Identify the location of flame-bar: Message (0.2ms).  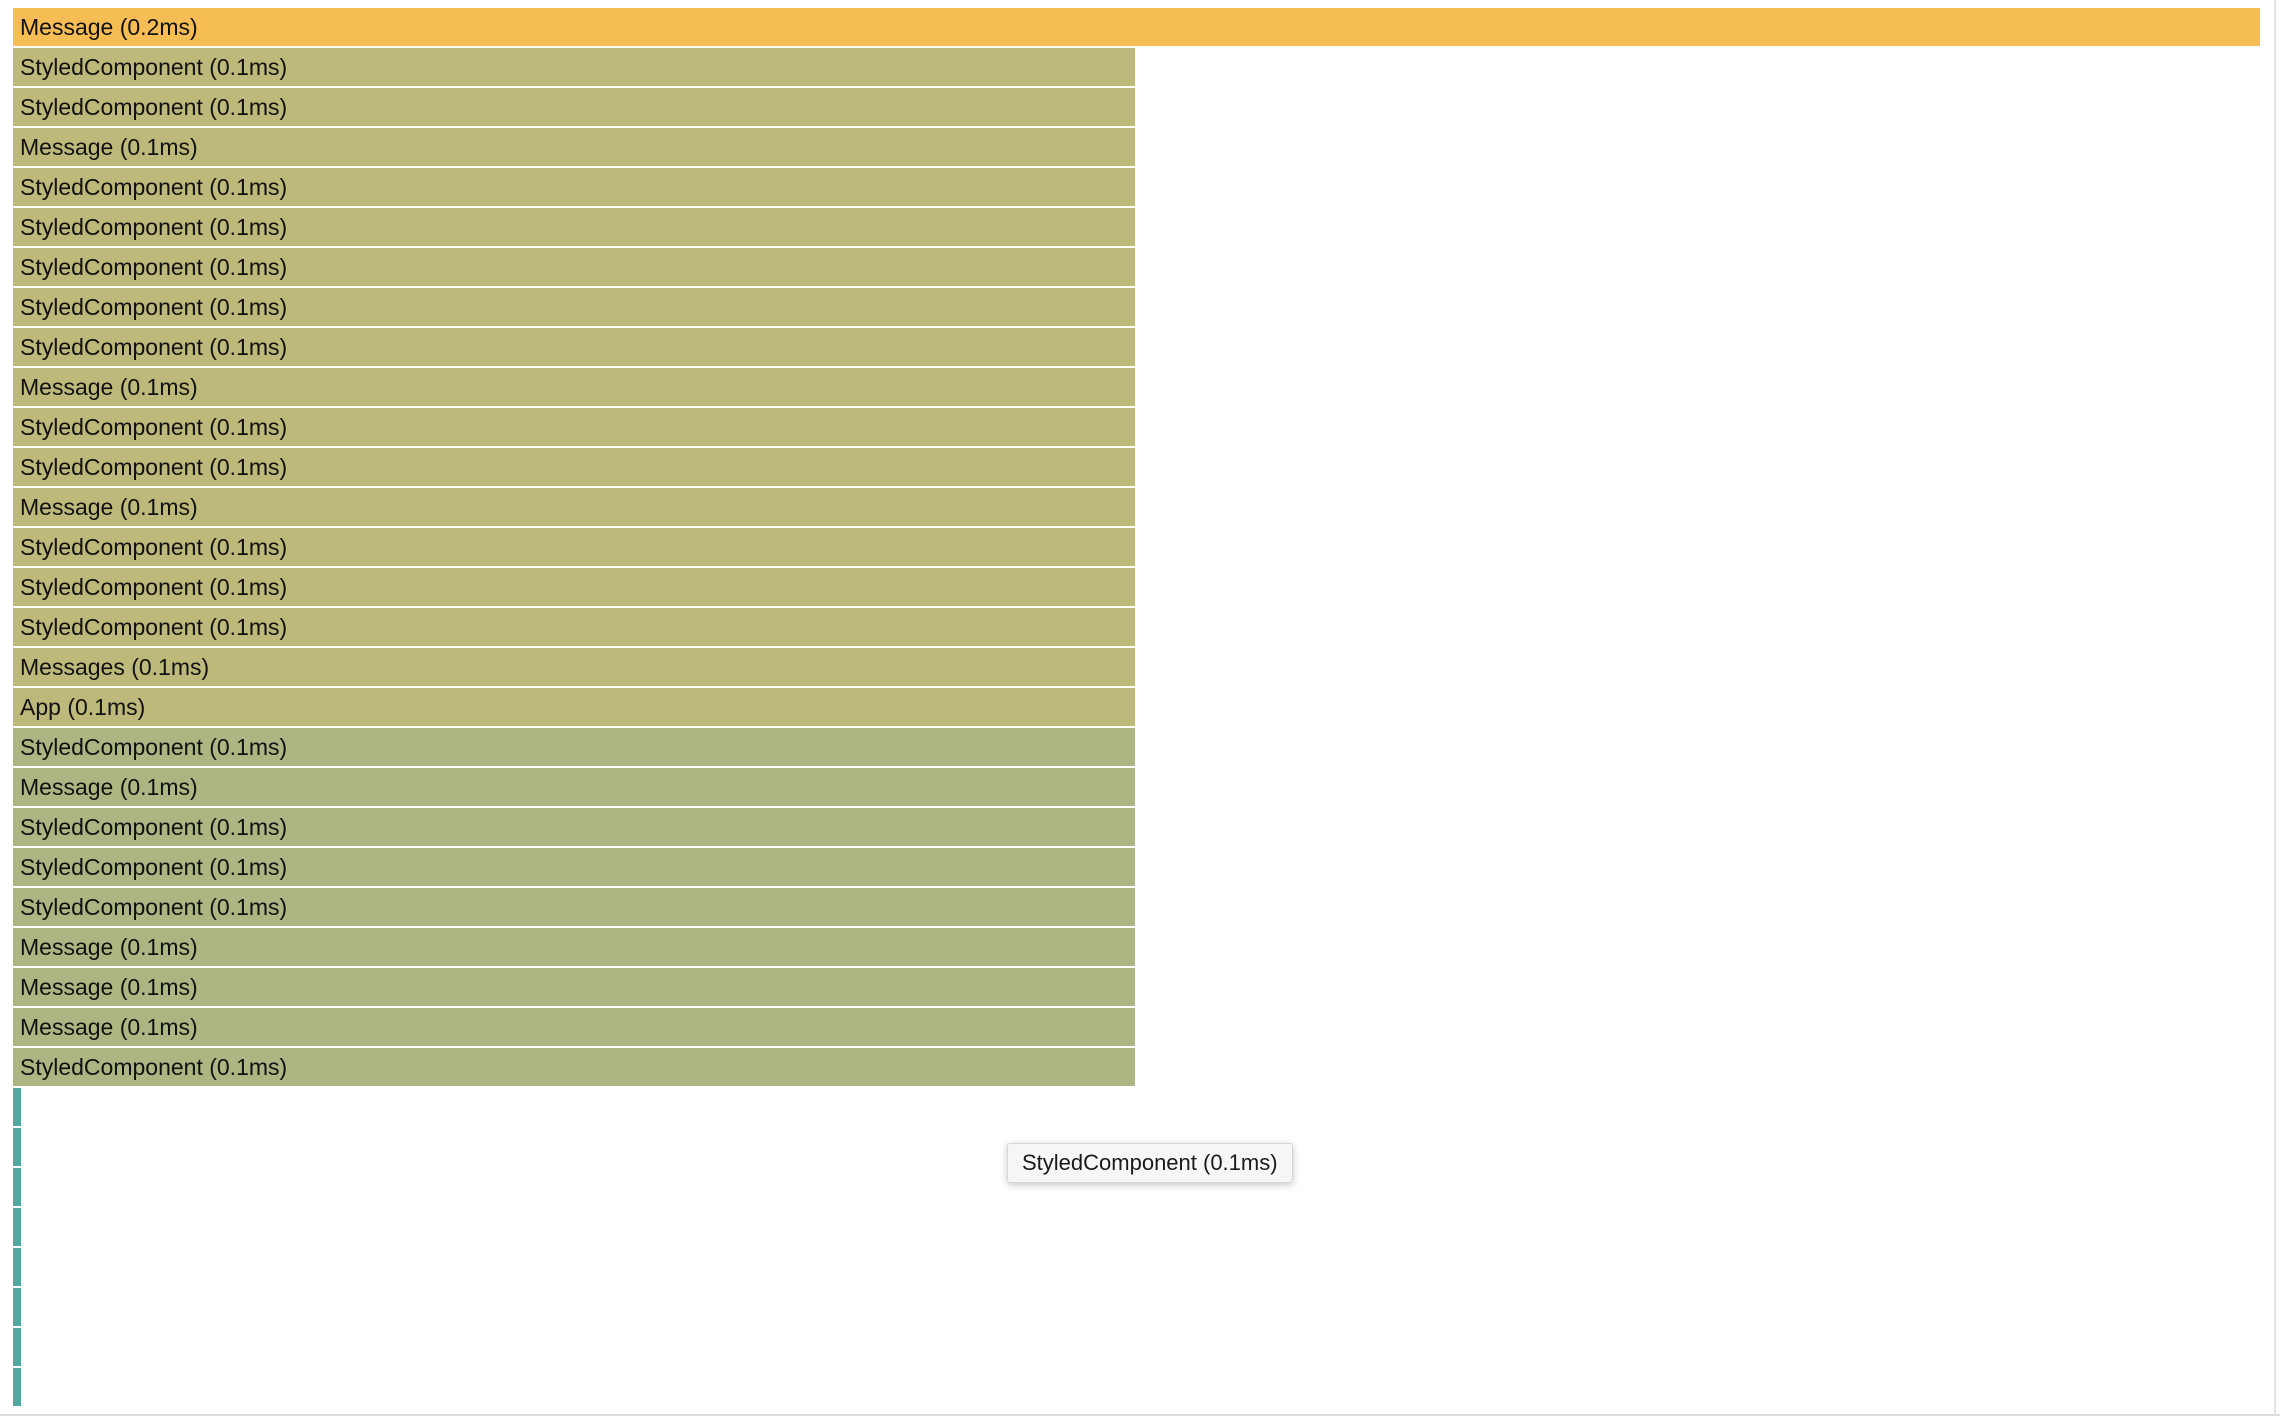
(1136, 27).